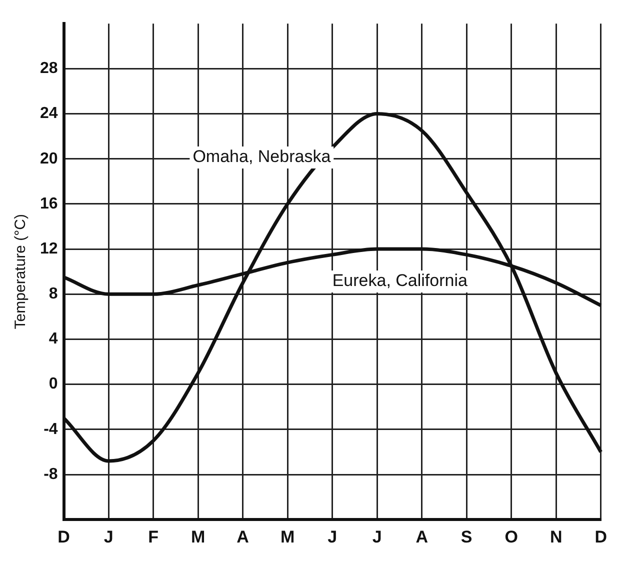 This screenshot has height=564, width=623. I want to click on y-tick-label: -8, so click(51, 474).